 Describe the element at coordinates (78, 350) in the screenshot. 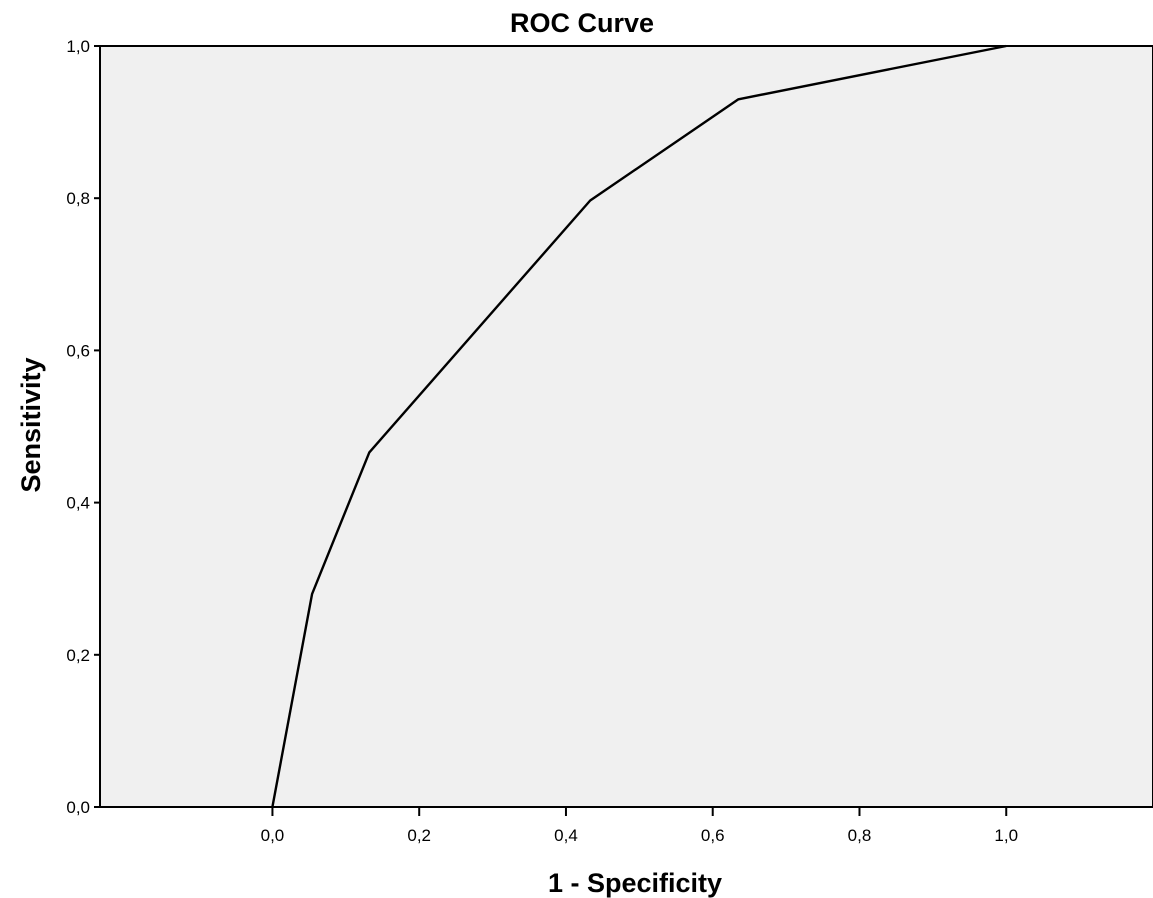

I see `y-tick-label: 0,6` at that location.